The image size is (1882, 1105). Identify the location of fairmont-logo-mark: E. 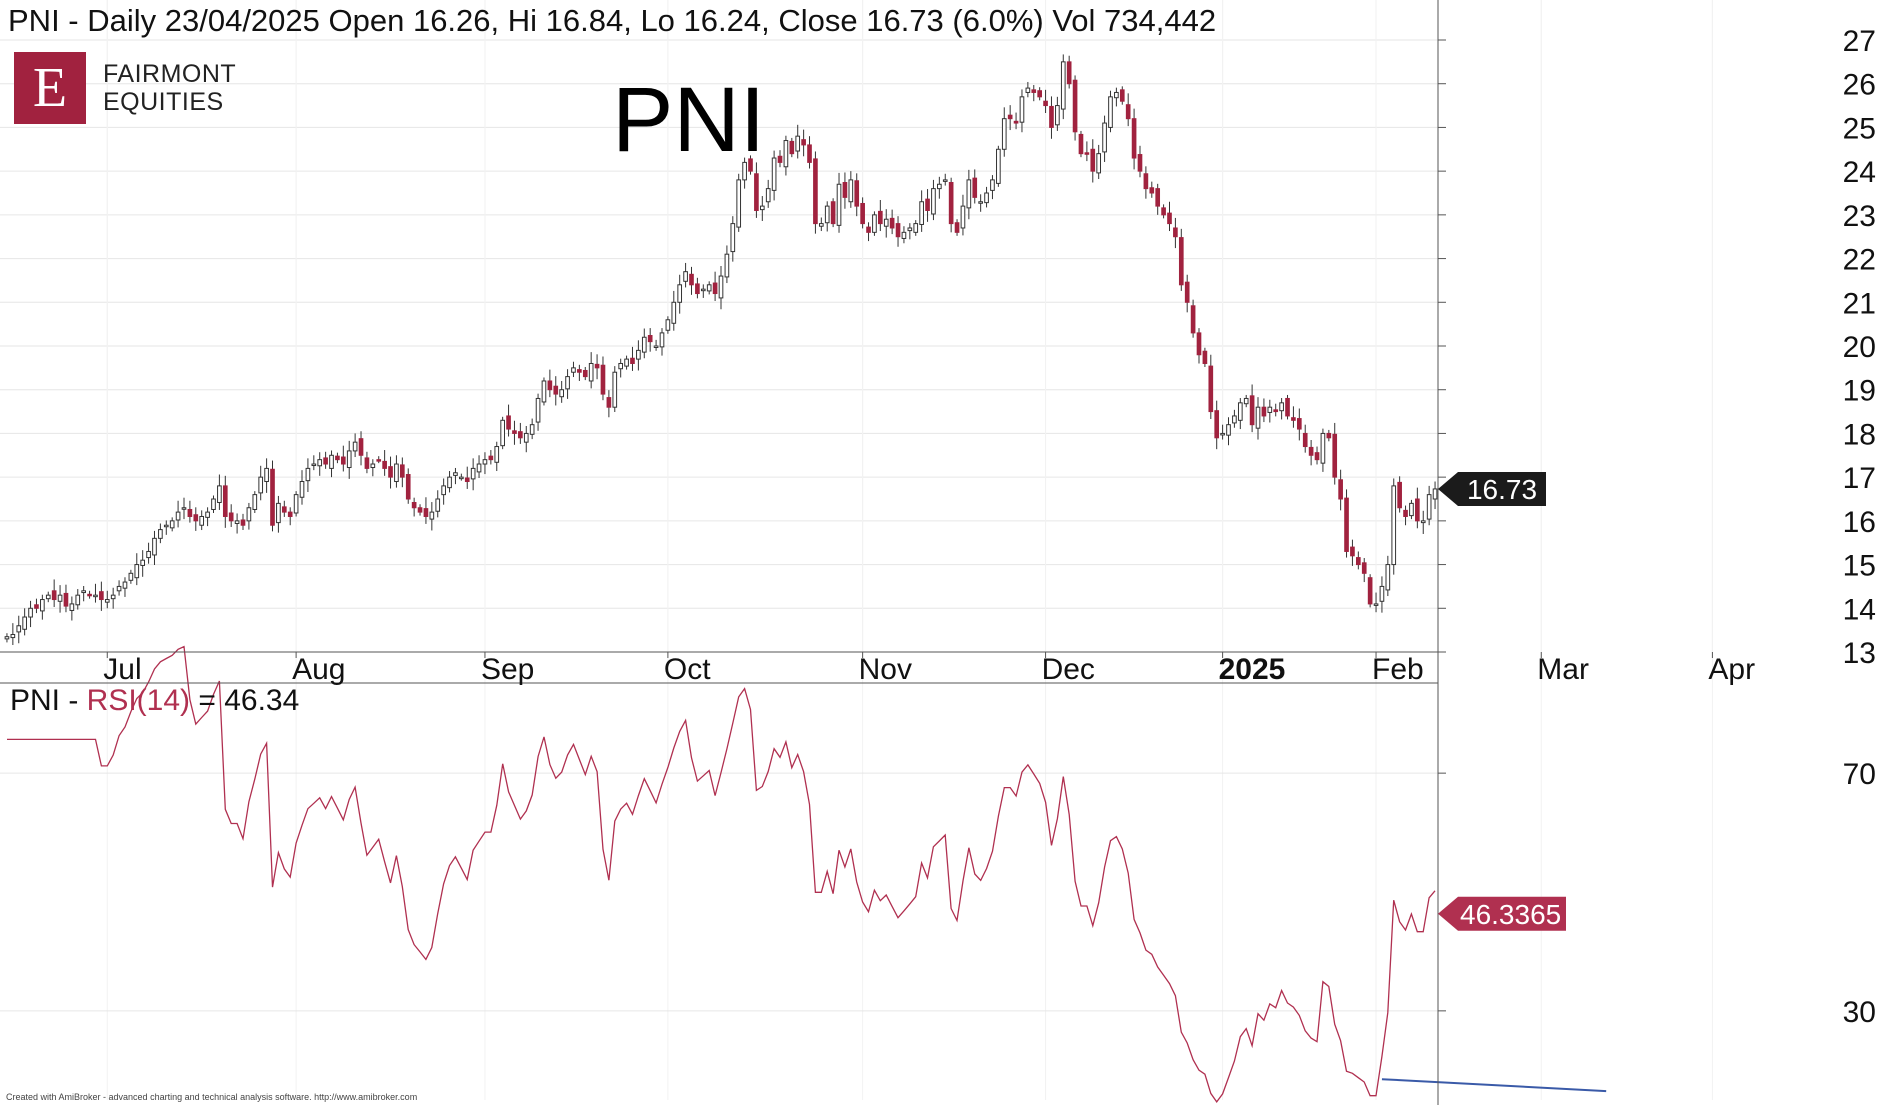
(50, 88).